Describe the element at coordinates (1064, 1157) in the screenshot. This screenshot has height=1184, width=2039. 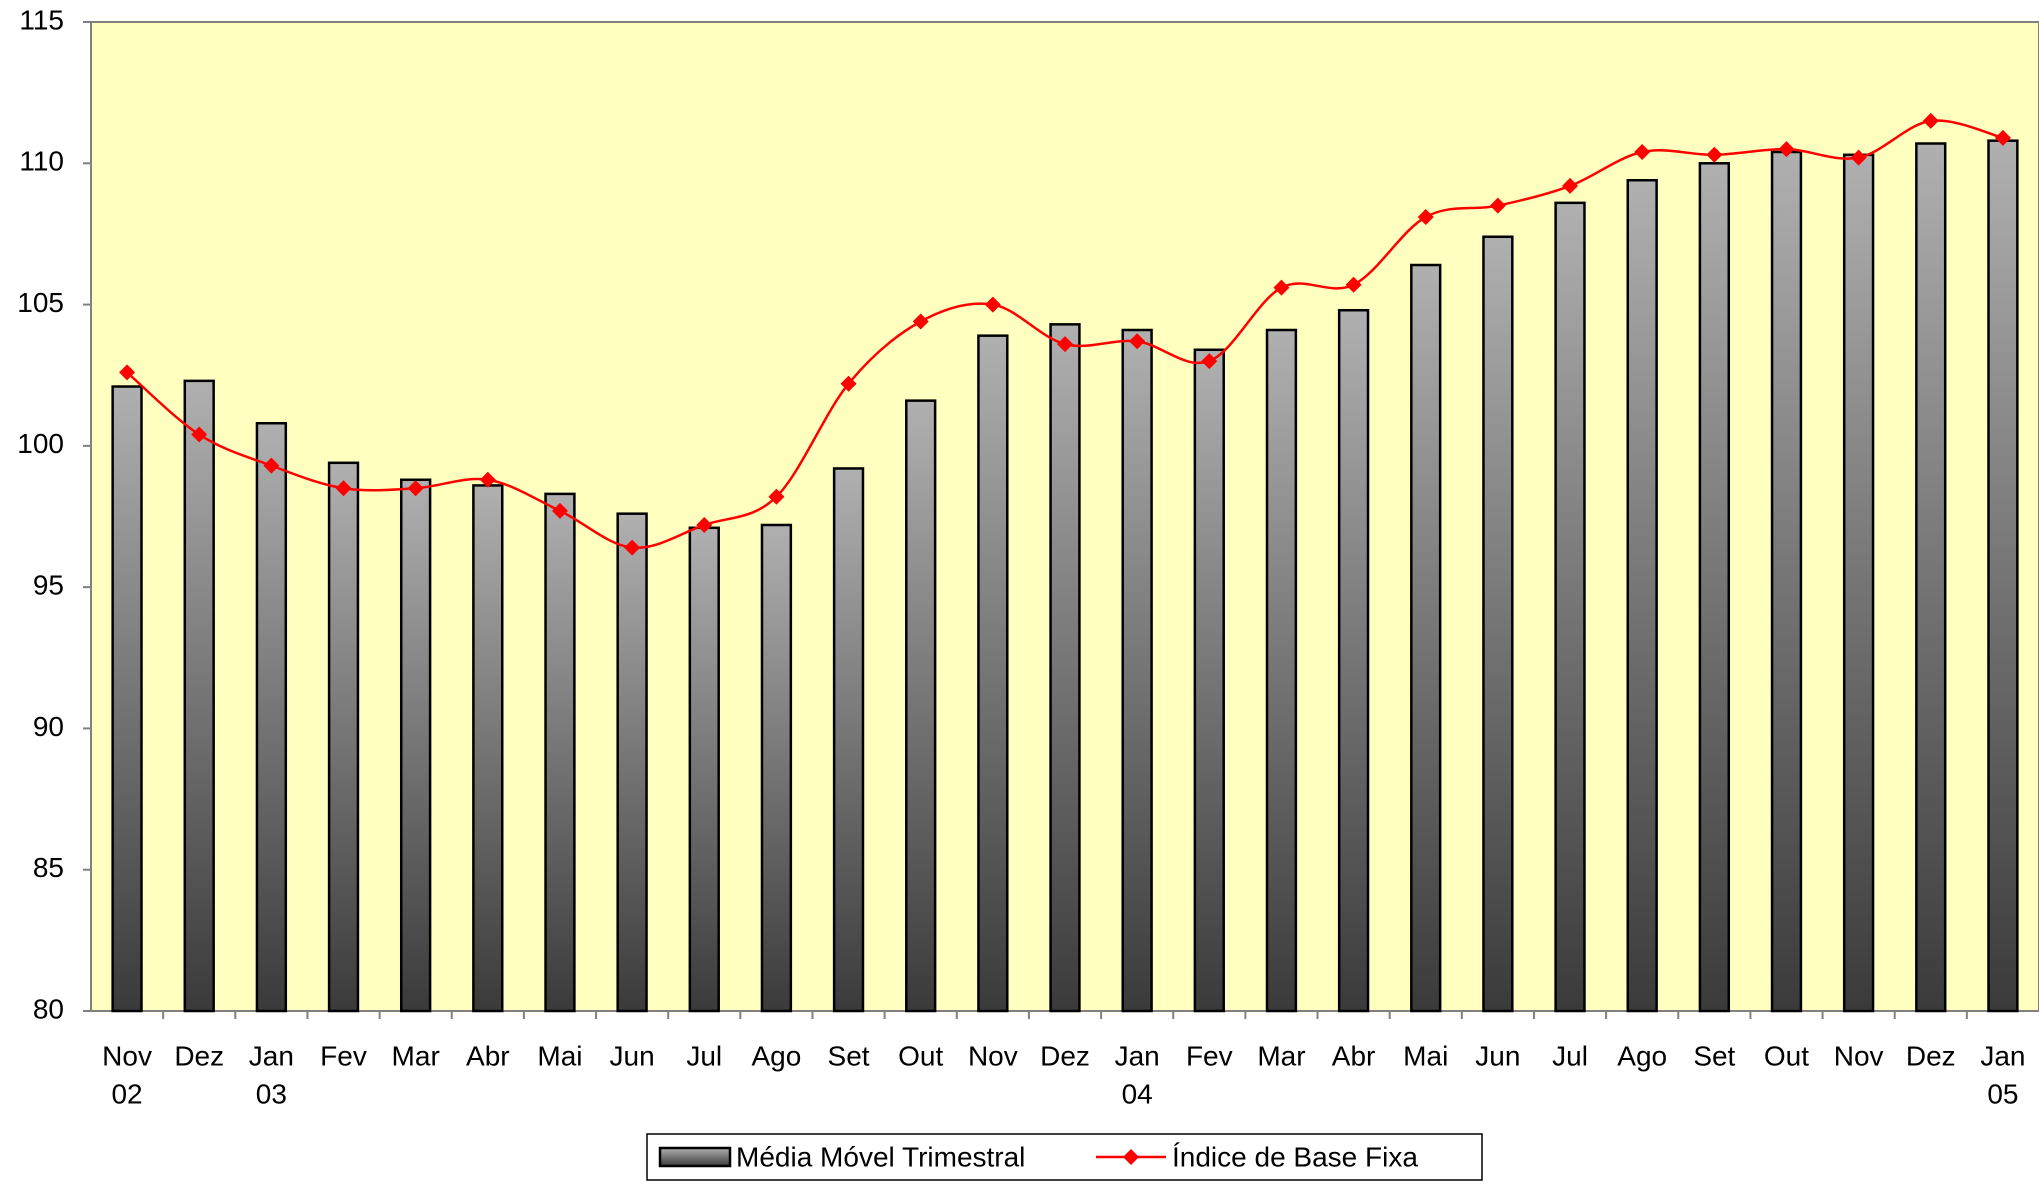
I see `legend-box` at that location.